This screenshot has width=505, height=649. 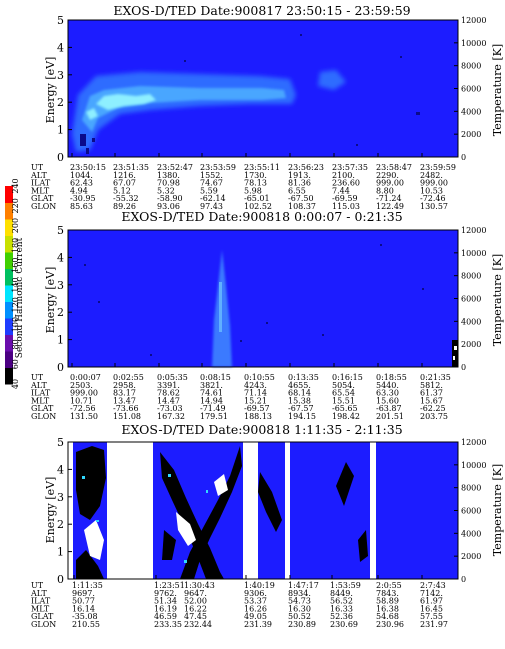 I want to click on table-cell: 5440., so click(x=387, y=385).